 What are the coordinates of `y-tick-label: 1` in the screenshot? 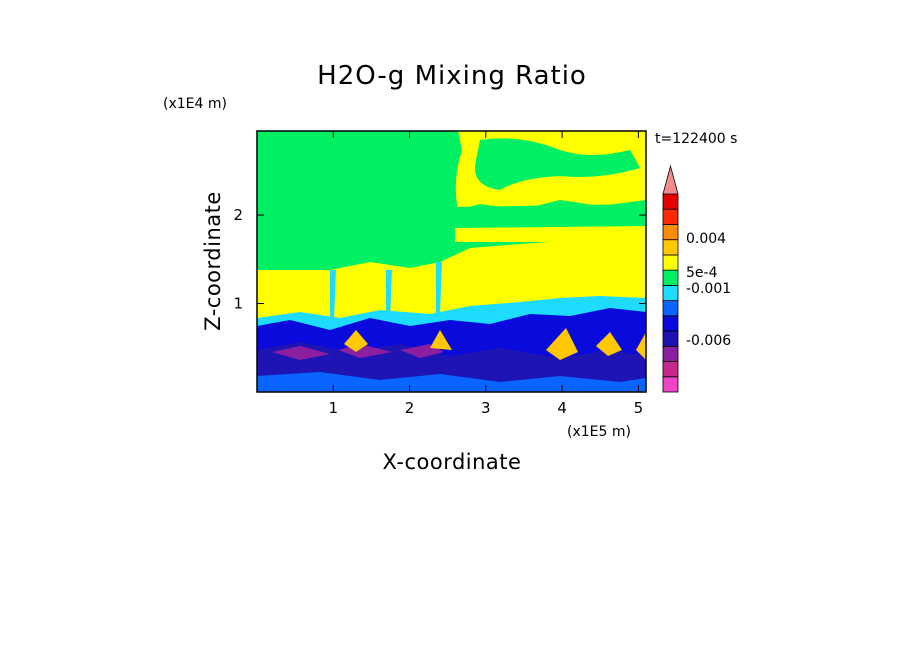 It's located at (238, 304).